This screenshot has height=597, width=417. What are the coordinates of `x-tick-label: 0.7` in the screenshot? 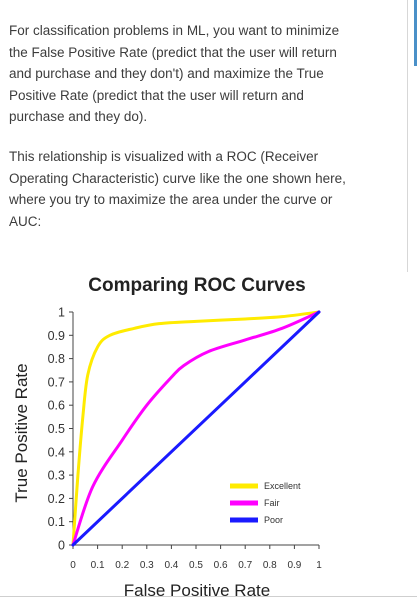 It's located at (245, 565).